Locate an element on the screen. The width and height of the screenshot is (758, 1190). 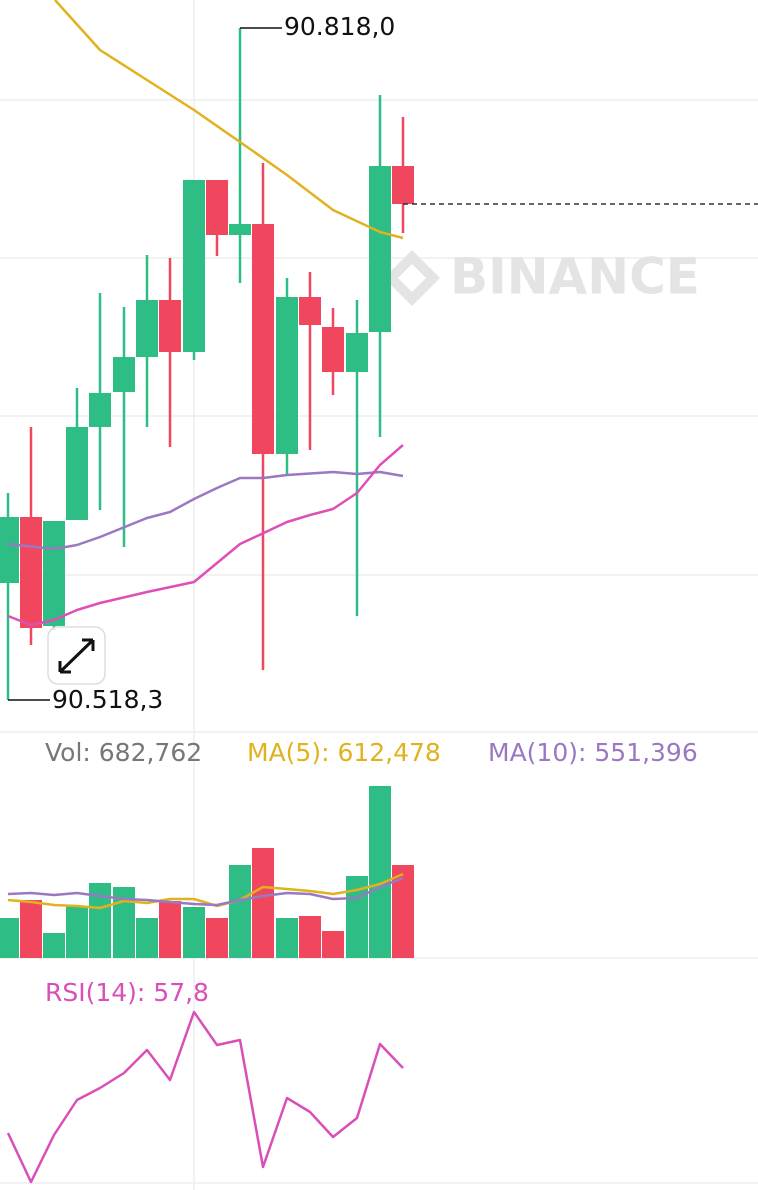
expand-icon is located at coordinates (76, 656).